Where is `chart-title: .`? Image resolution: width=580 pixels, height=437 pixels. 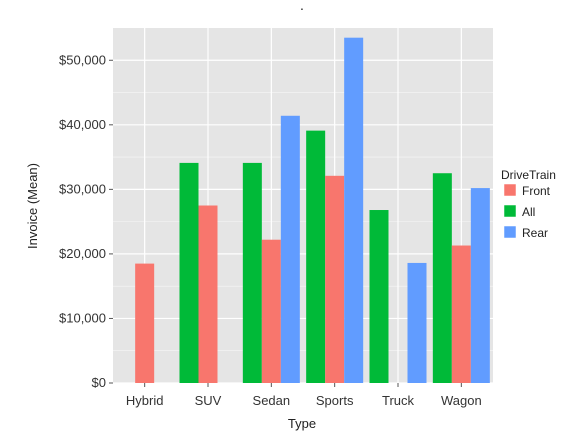
chart-title: . is located at coordinates (302, 6).